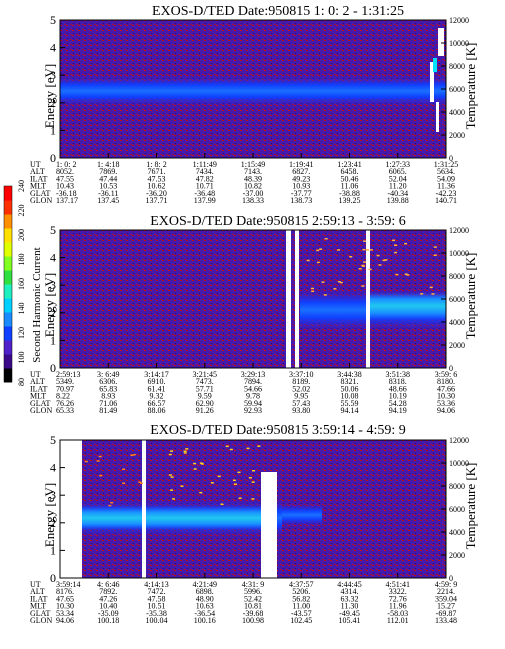 The image size is (505, 649). Describe the element at coordinates (108, 613) in the screenshot. I see `cell-glat: -35.09` at that location.